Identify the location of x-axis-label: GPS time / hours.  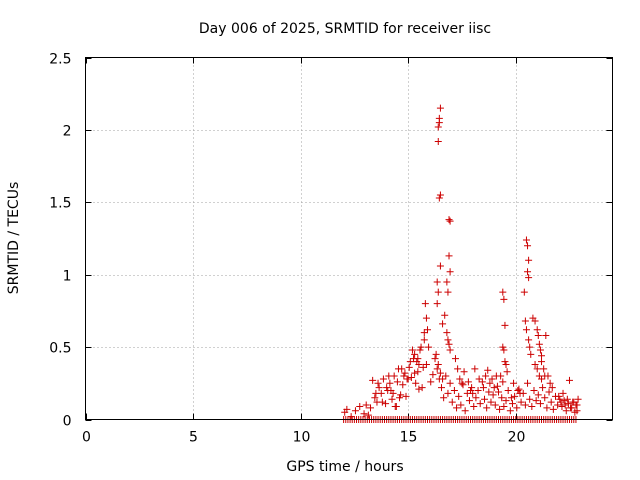
(344, 467).